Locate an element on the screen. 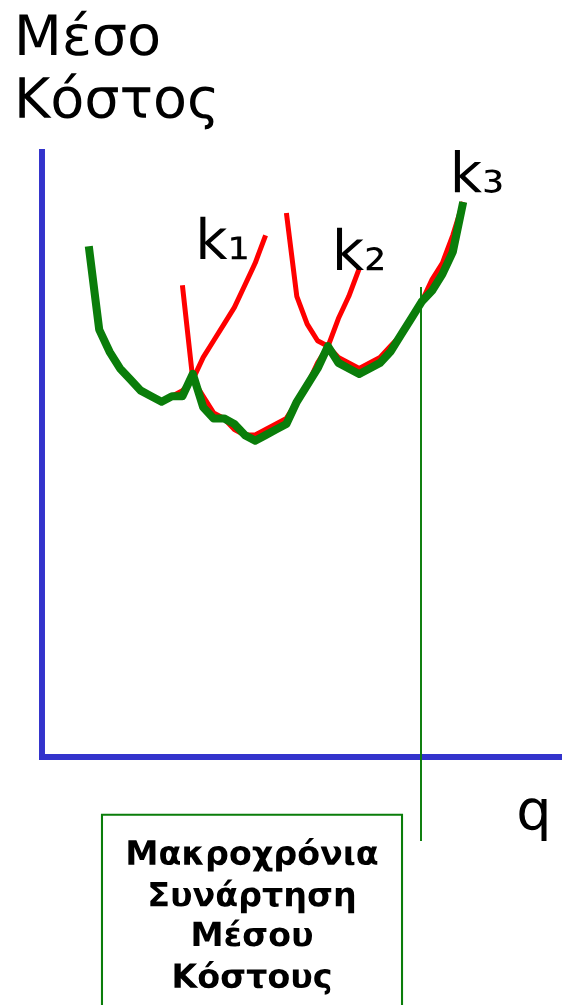  x-axis-title: q is located at coordinates (533, 820).